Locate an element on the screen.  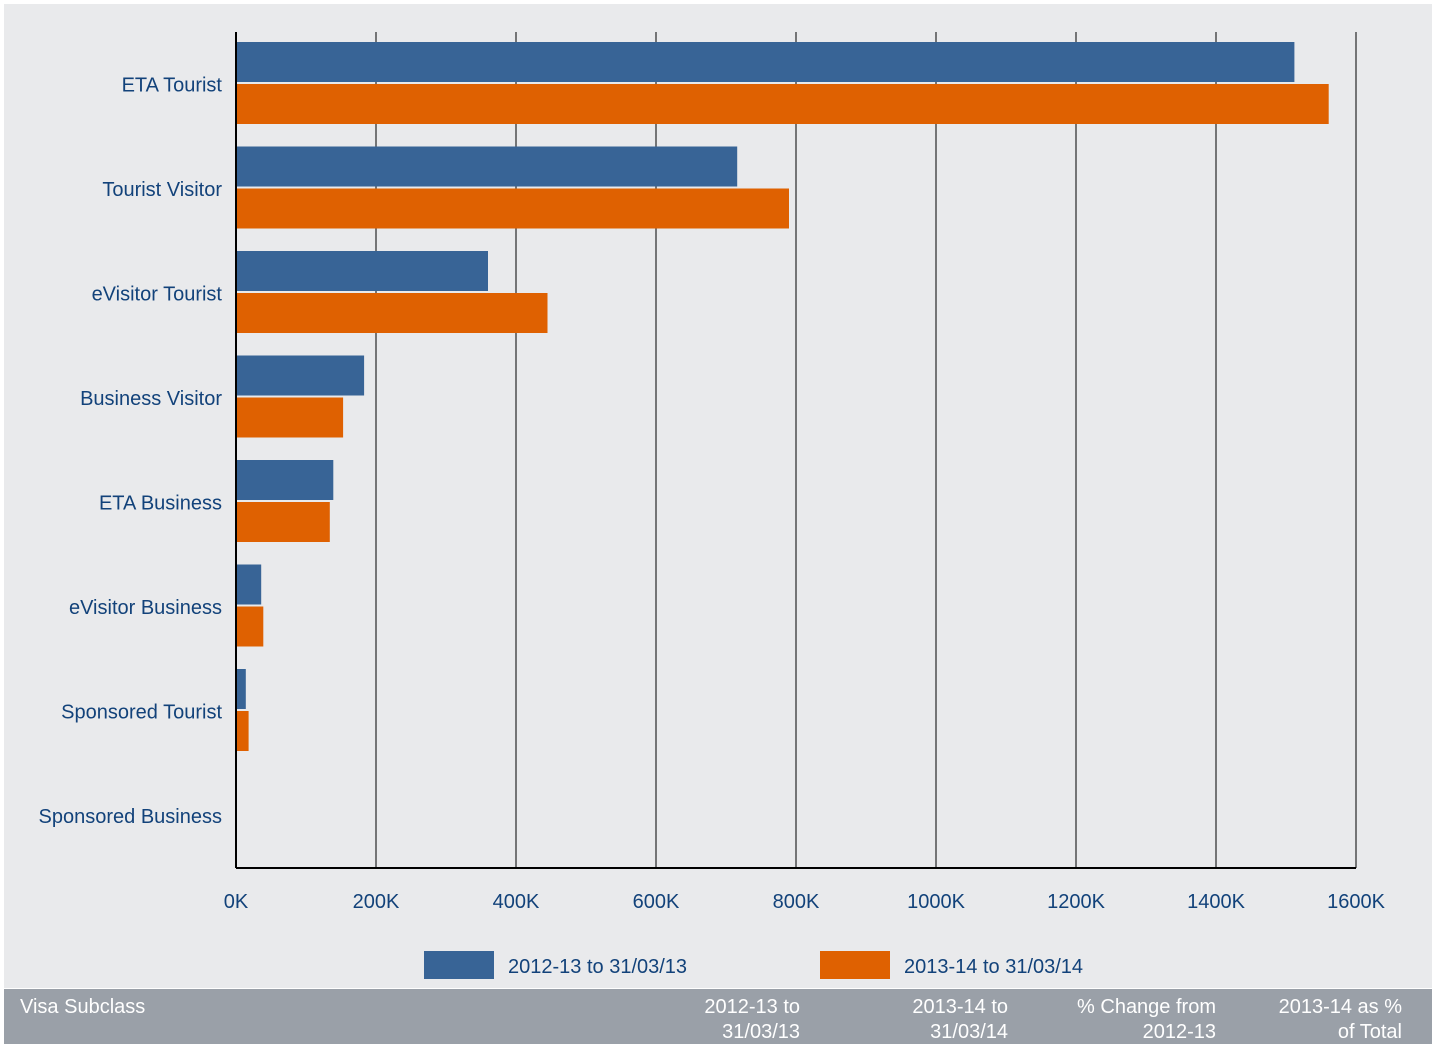
x-tick-label: 200K is located at coordinates (376, 902).